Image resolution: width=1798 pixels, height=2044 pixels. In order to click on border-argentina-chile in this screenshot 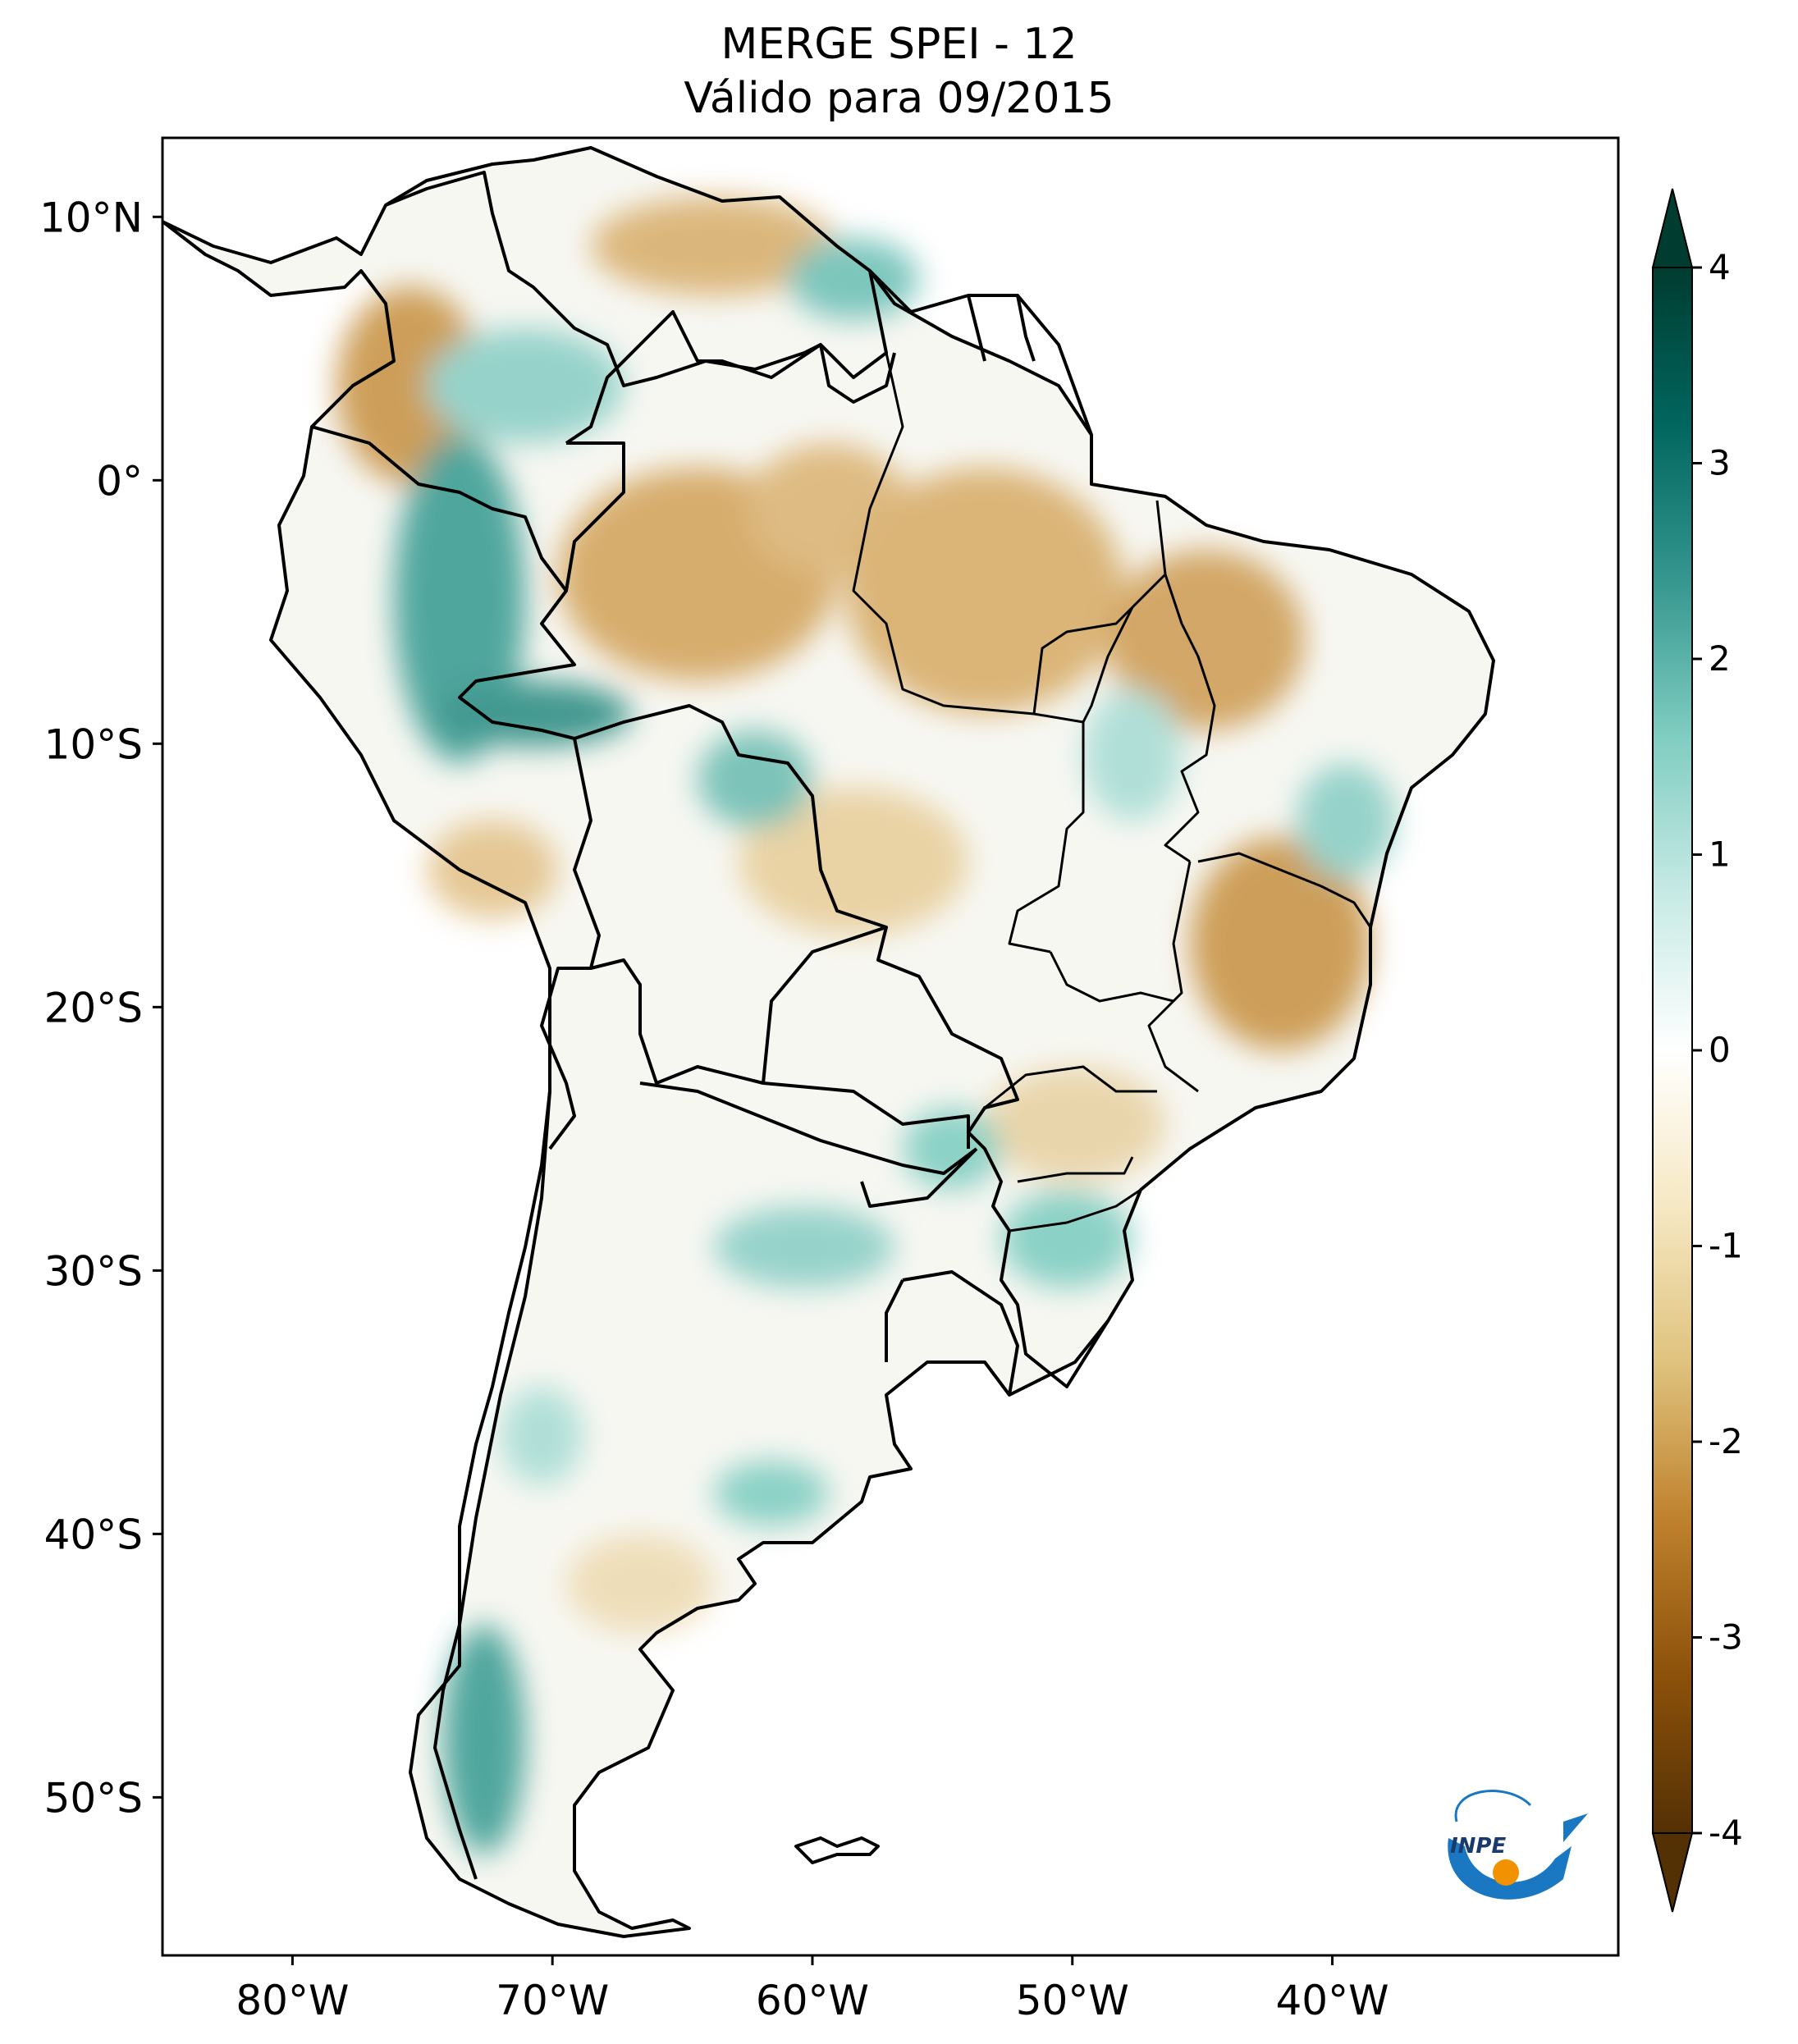, I will do `click(492, 1485)`.